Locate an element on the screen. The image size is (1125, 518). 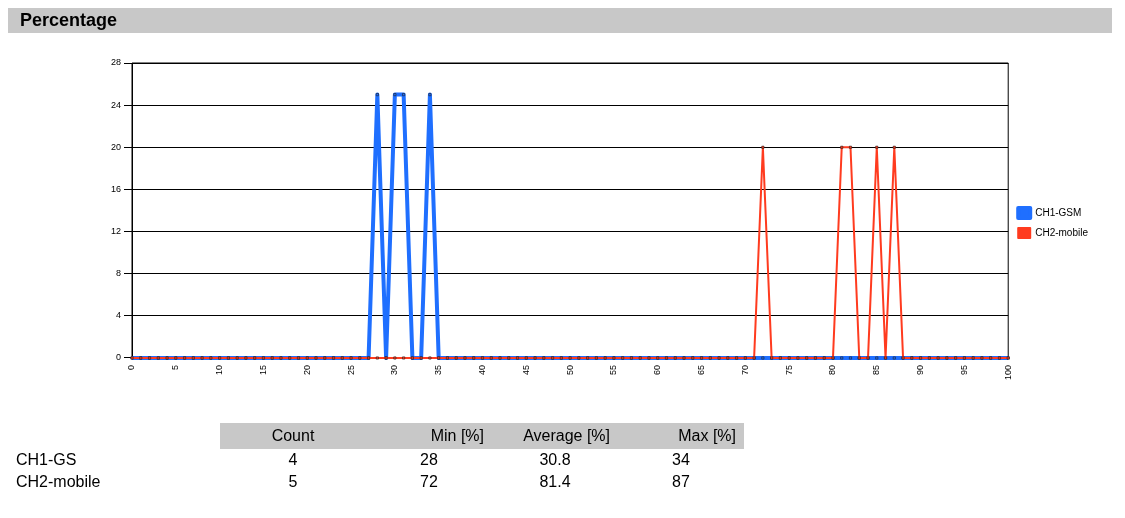
text: 28 is located at coordinates (429, 460).